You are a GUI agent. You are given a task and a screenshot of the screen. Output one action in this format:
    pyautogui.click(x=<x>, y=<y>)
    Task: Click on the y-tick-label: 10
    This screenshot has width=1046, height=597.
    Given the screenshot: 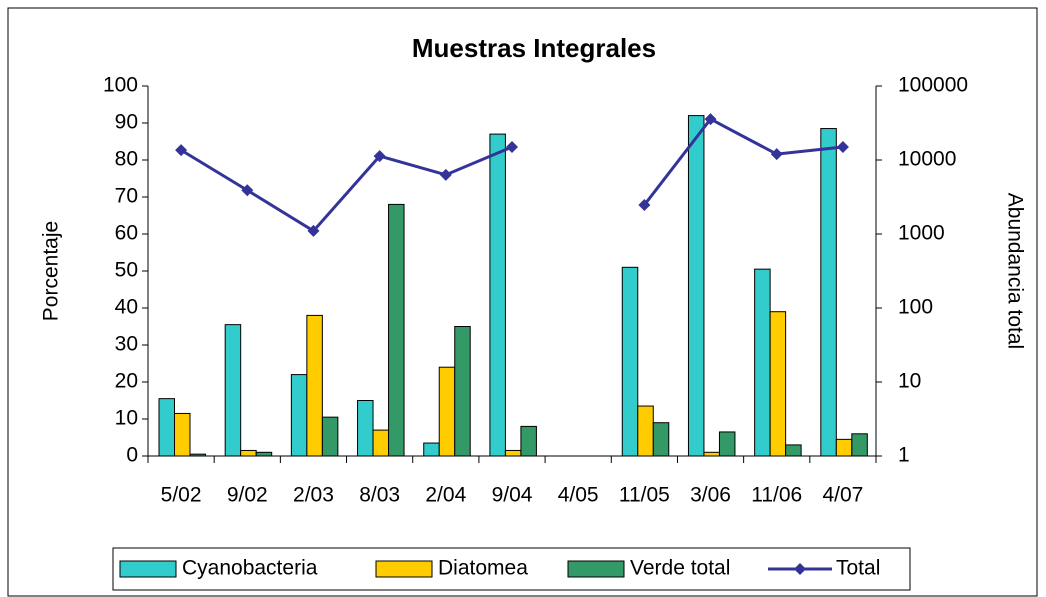 What is the action you would take?
    pyautogui.click(x=126, y=418)
    